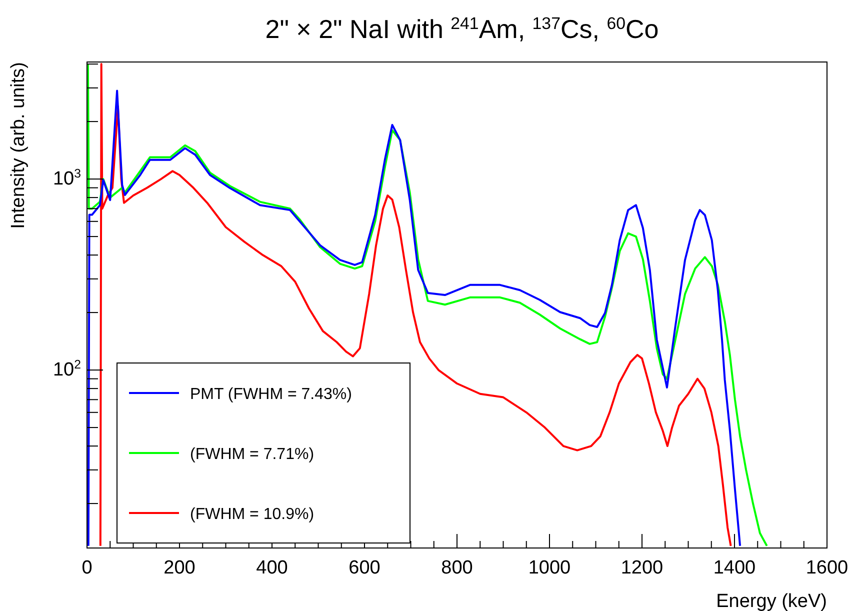  What do you see at coordinates (771, 601) in the screenshot?
I see `x-axis-title: Energy (keV)` at bounding box center [771, 601].